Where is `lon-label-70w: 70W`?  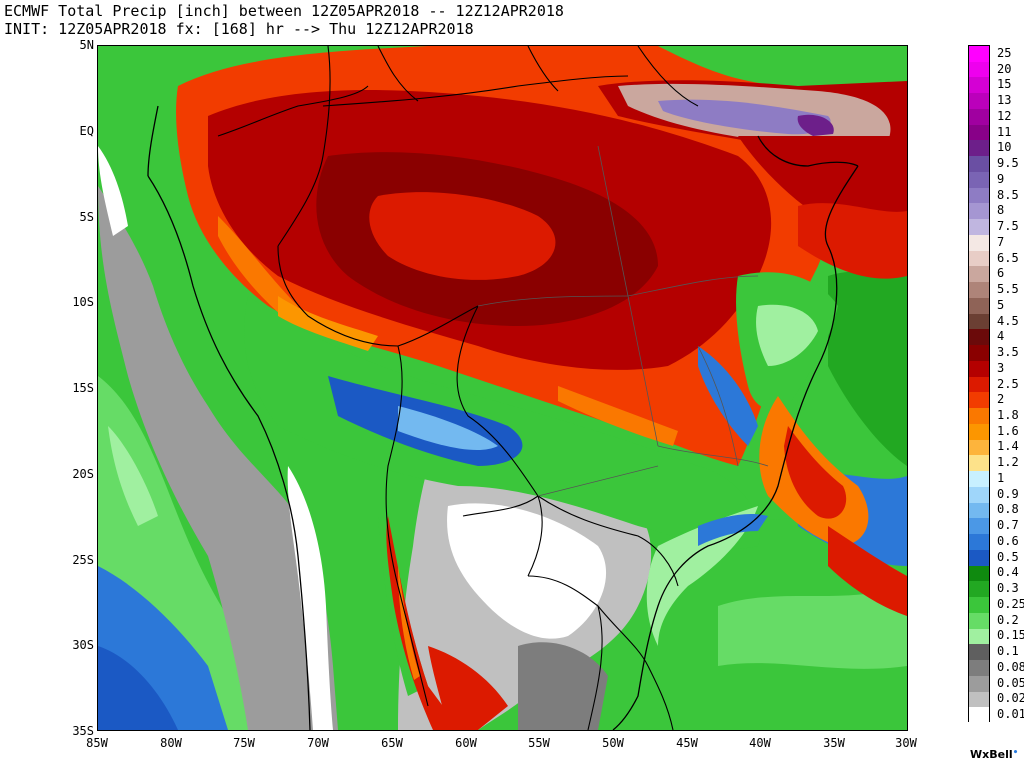
lon-label-70w: 70W is located at coordinates (318, 743).